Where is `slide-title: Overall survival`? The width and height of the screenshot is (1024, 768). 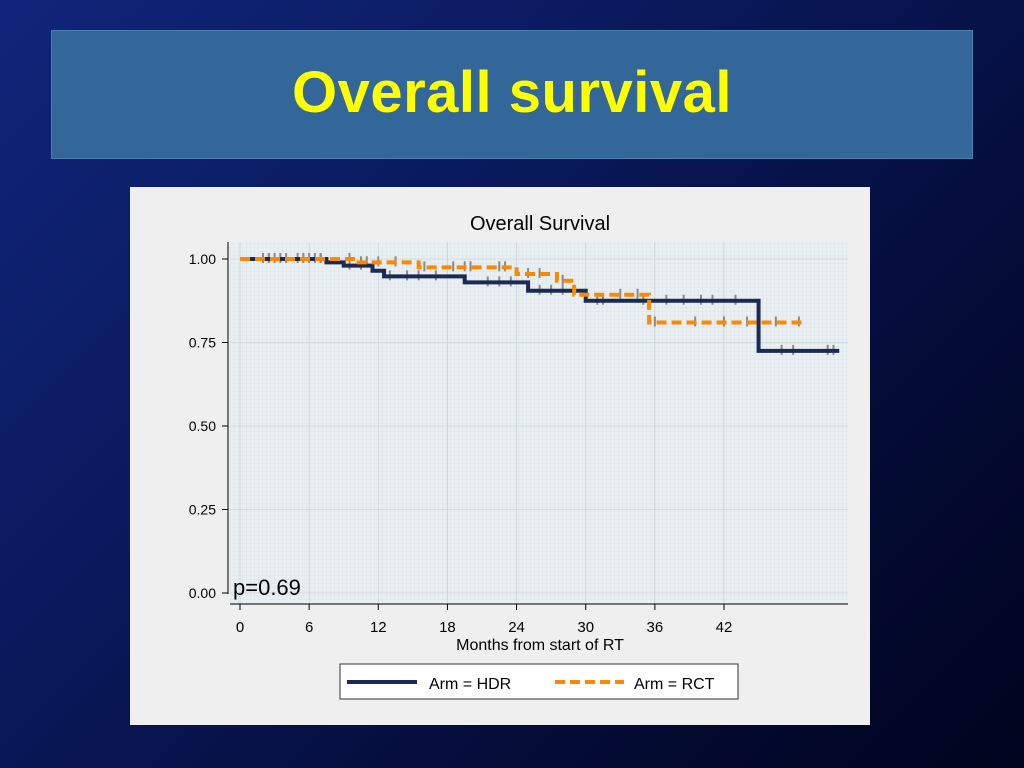 slide-title: Overall survival is located at coordinates (512, 92).